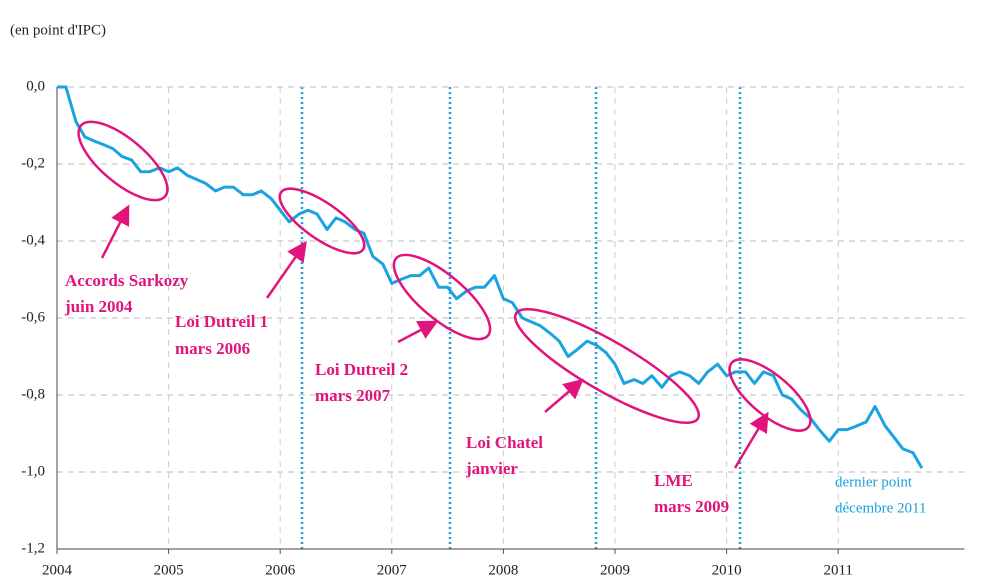  Describe the element at coordinates (504, 442) in the screenshot. I see `annotation: Loi Chatel` at that location.